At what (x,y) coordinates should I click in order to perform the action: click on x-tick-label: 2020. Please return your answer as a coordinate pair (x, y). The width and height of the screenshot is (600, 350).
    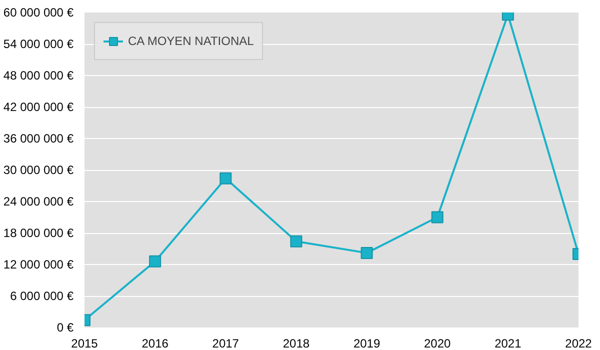
    Looking at the image, I should click on (438, 343).